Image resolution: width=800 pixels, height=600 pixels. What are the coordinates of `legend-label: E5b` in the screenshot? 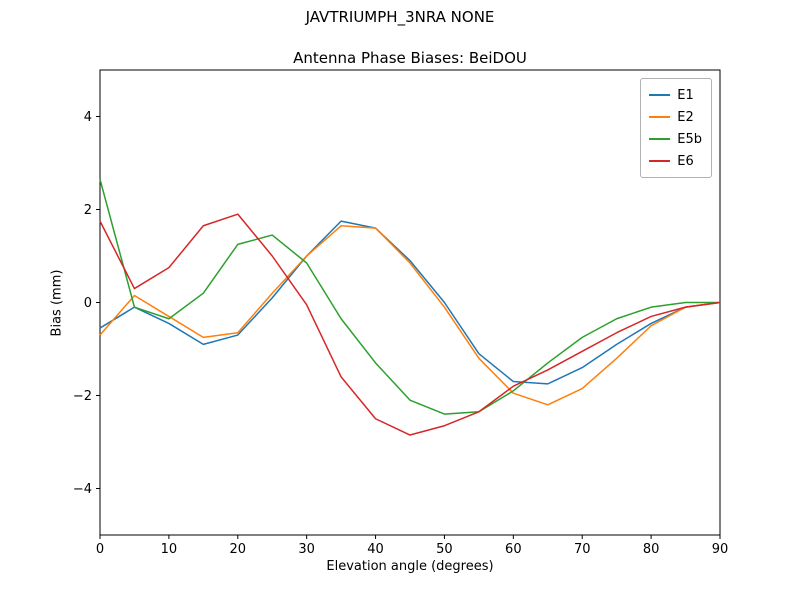 It's located at (689, 139).